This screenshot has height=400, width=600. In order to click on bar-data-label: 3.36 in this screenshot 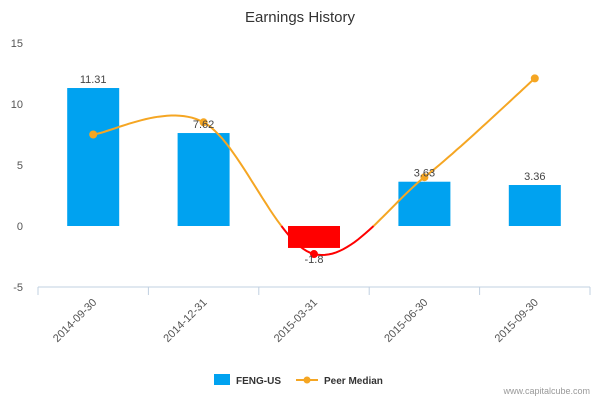, I will do `click(534, 177)`.